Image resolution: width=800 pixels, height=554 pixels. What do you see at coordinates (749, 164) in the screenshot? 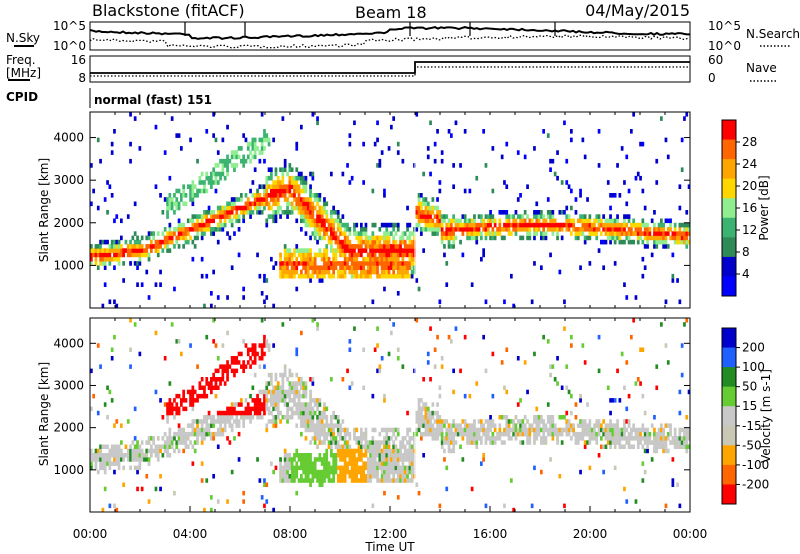
I see `power-colorbar-tick-label: 24` at bounding box center [749, 164].